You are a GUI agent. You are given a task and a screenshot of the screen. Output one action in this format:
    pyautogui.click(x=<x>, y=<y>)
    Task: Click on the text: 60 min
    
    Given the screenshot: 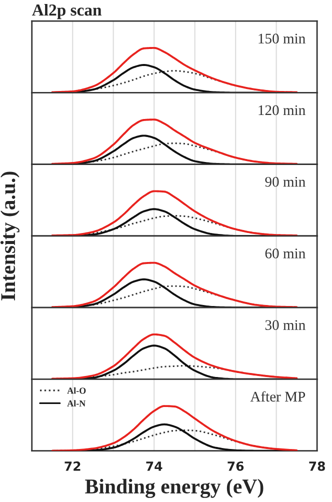 What is the action you would take?
    pyautogui.click(x=285, y=253)
    